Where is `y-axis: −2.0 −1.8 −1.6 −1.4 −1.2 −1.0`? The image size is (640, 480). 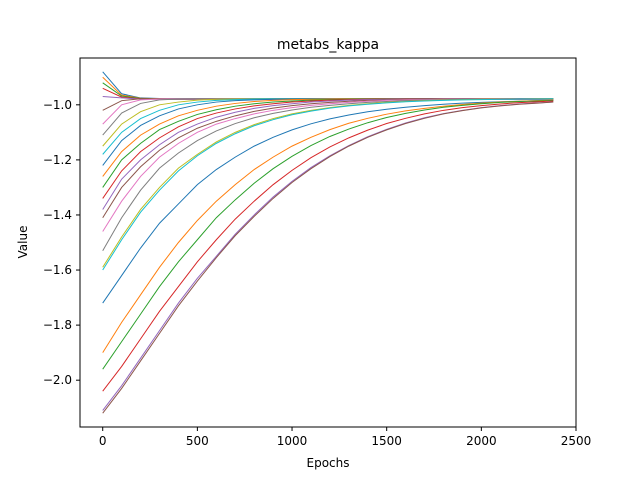 y-axis: −2.0 −1.8 −1.6 −1.4 −1.2 −1.0 is located at coordinates (61, 242).